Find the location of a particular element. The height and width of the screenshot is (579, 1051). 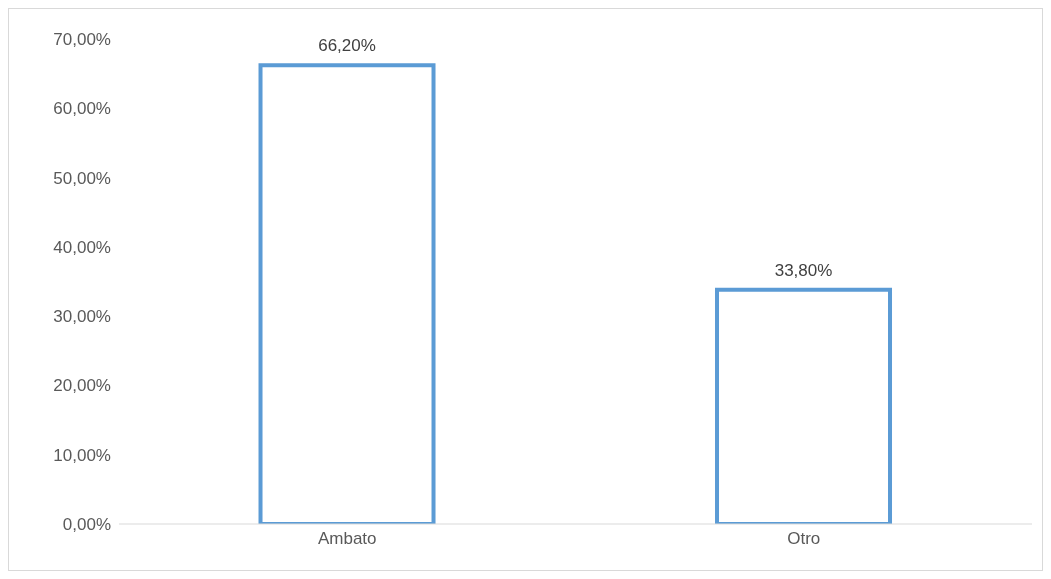

y-tick-label: 20,00% is located at coordinates (82, 386).